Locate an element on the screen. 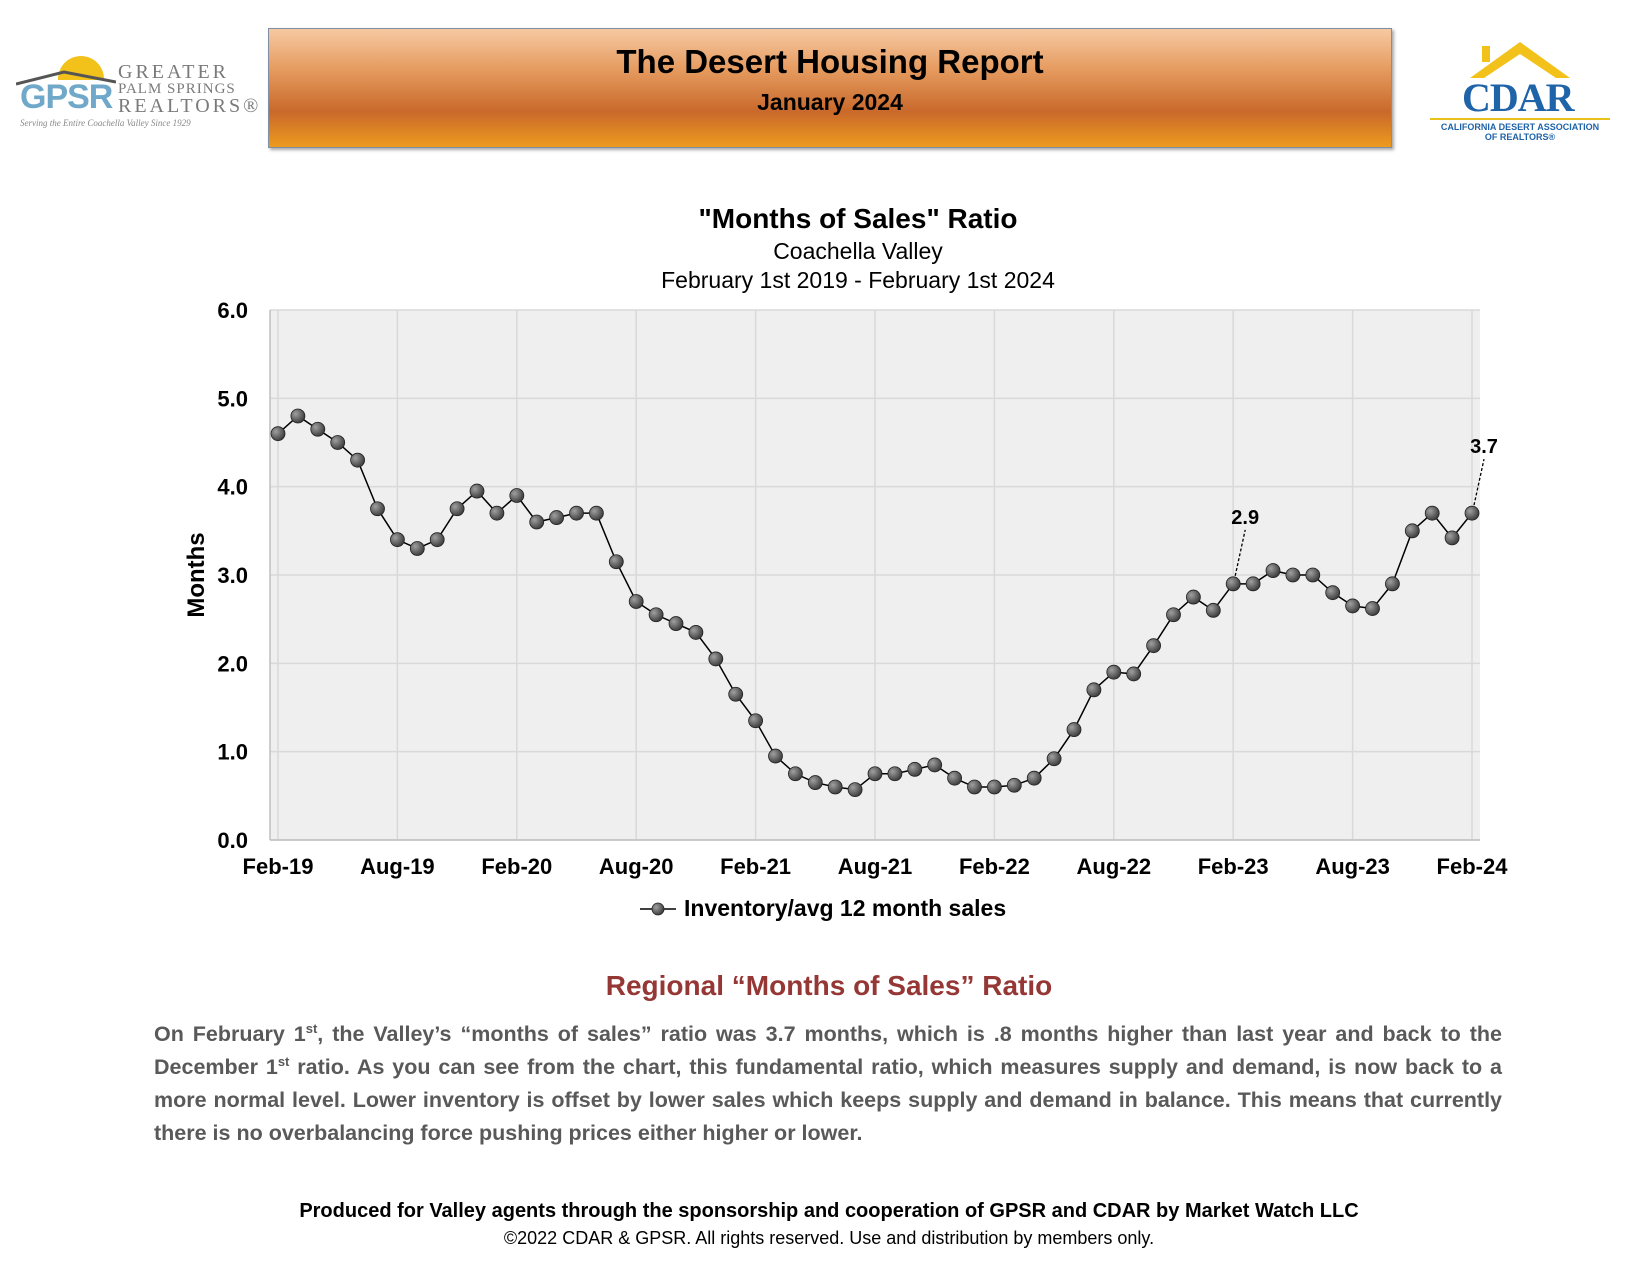 This screenshot has height=1275, width=1650. data-label: 2.9 is located at coordinates (1245, 518).